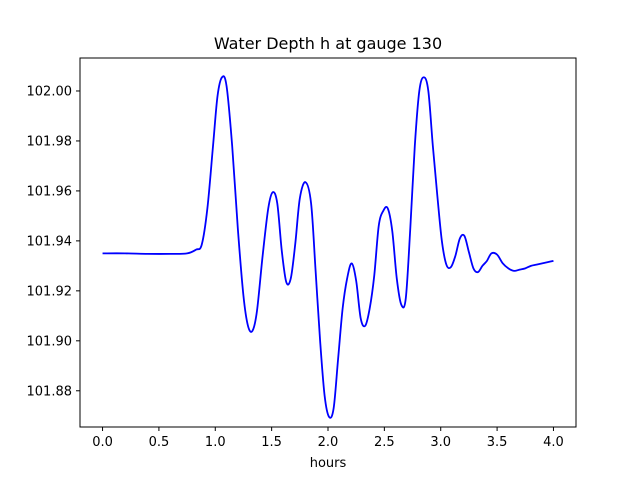  Describe the element at coordinates (159, 442) in the screenshot. I see `x-tick-label: 0.5` at that location.